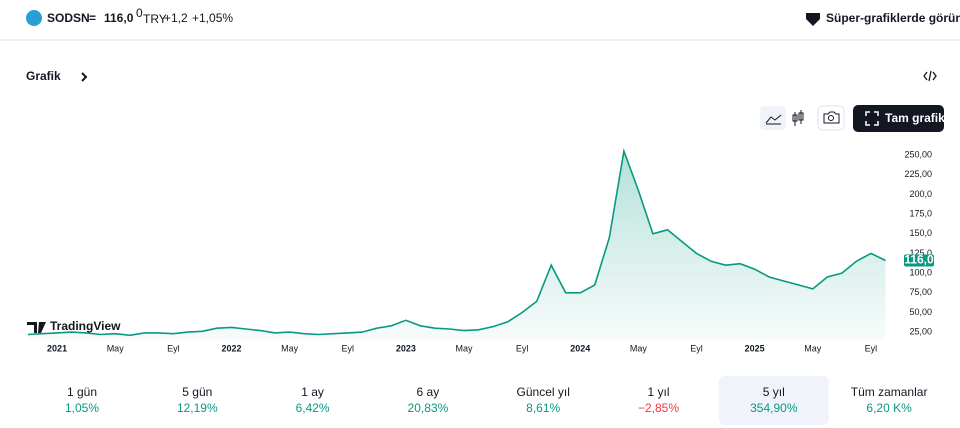  I want to click on last-price-tag, so click(919, 260).